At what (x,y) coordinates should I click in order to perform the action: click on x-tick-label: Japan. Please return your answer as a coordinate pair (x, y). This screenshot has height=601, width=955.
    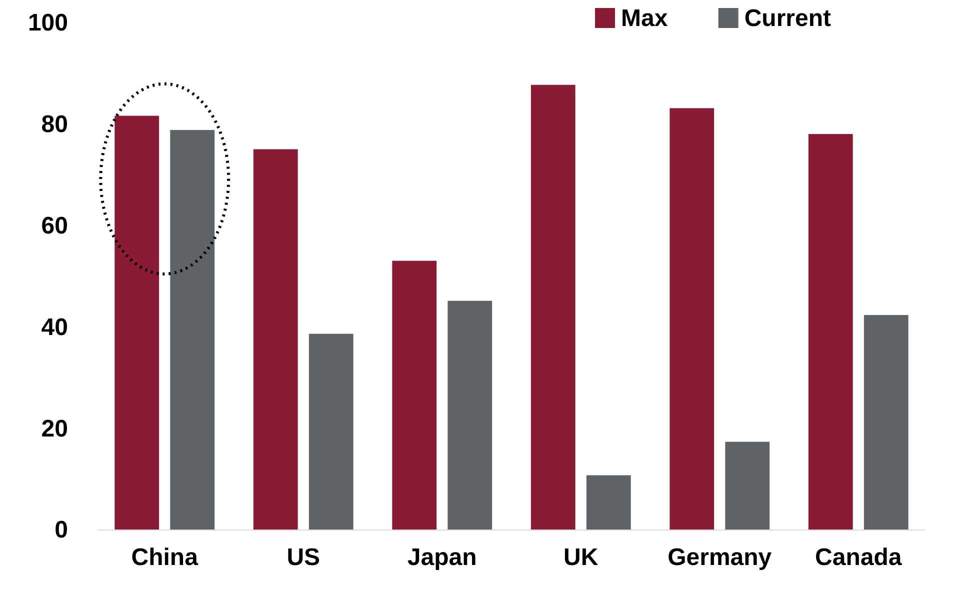
    Looking at the image, I should click on (442, 558).